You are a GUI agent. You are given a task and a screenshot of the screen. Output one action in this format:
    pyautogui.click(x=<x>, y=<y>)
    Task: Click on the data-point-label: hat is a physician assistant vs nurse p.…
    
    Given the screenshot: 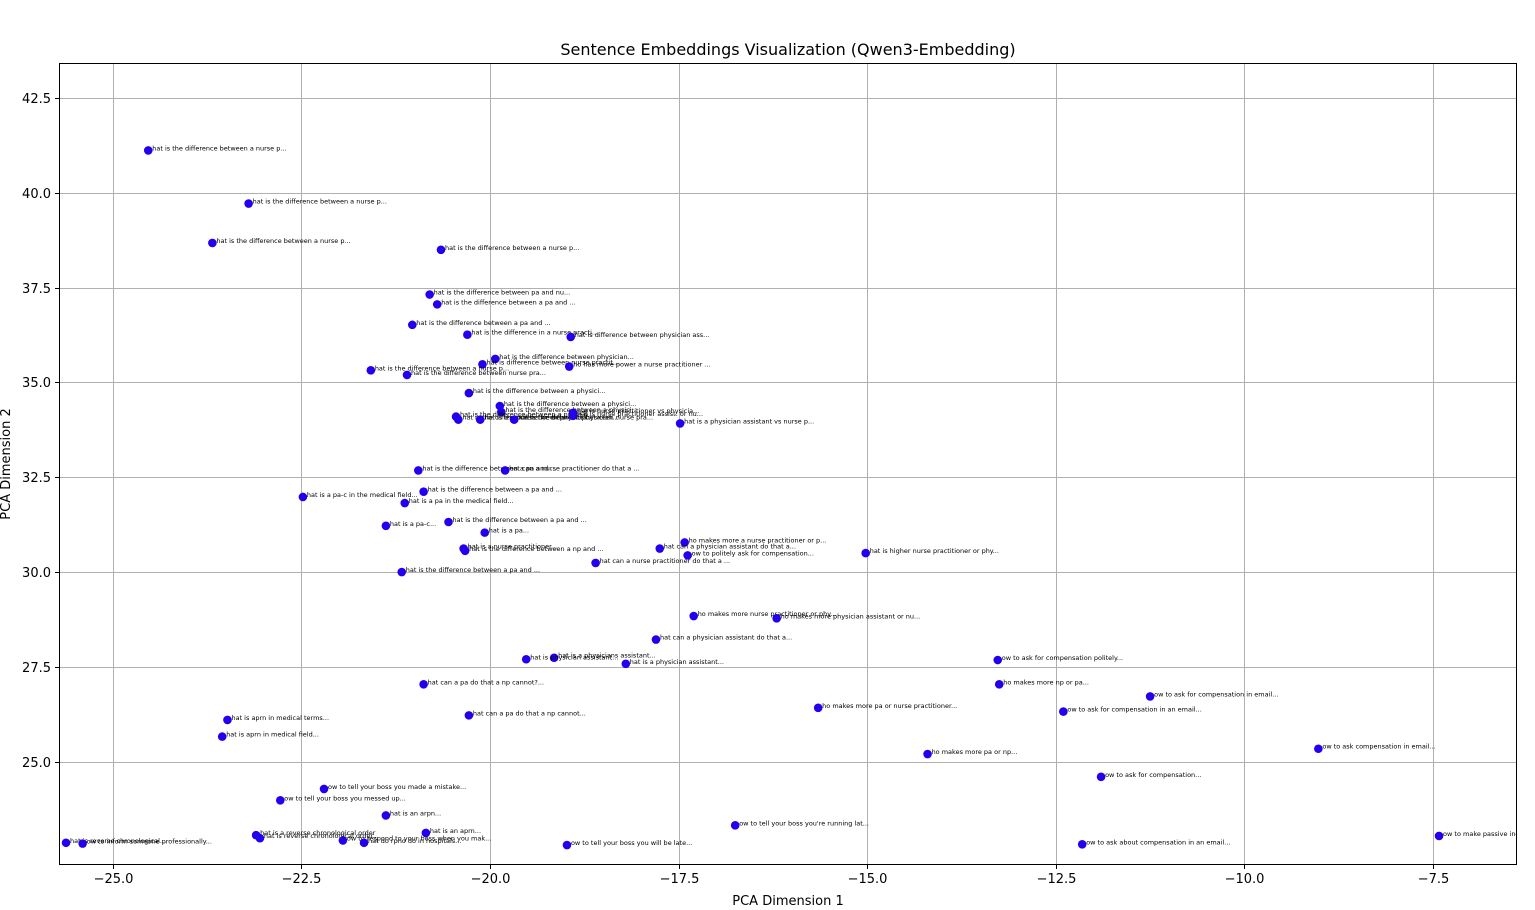 What is the action you would take?
    pyautogui.click(x=749, y=421)
    